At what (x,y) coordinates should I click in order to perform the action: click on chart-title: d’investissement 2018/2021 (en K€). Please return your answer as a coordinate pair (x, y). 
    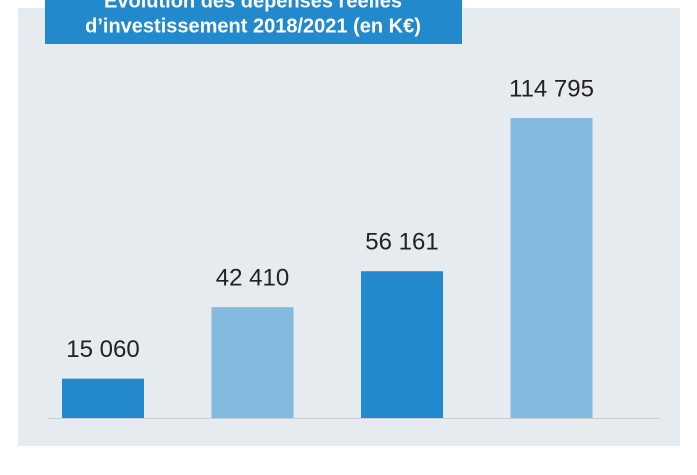
    Looking at the image, I should click on (253, 26).